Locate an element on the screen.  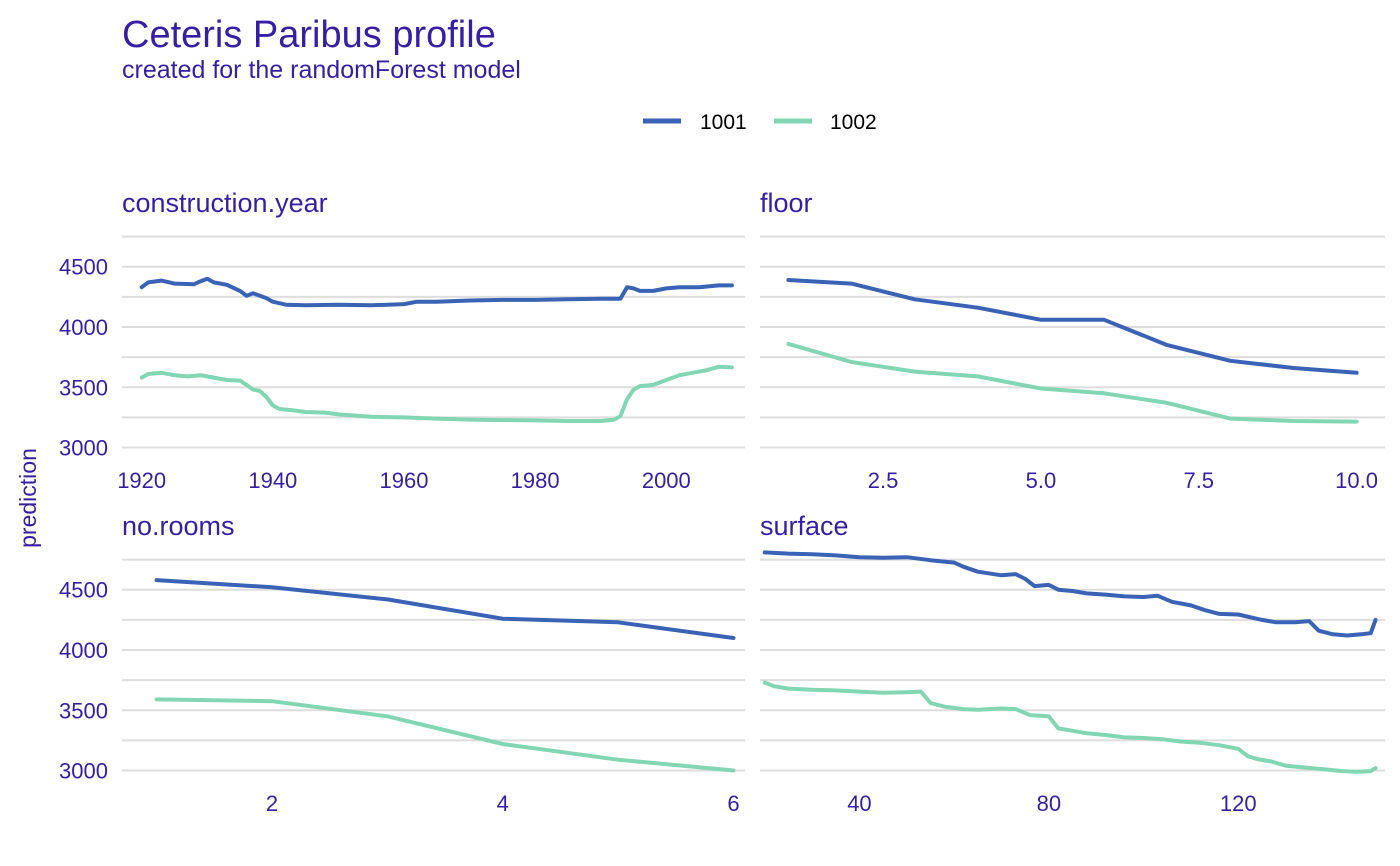
legend-label-1002: 1002 is located at coordinates (853, 122).